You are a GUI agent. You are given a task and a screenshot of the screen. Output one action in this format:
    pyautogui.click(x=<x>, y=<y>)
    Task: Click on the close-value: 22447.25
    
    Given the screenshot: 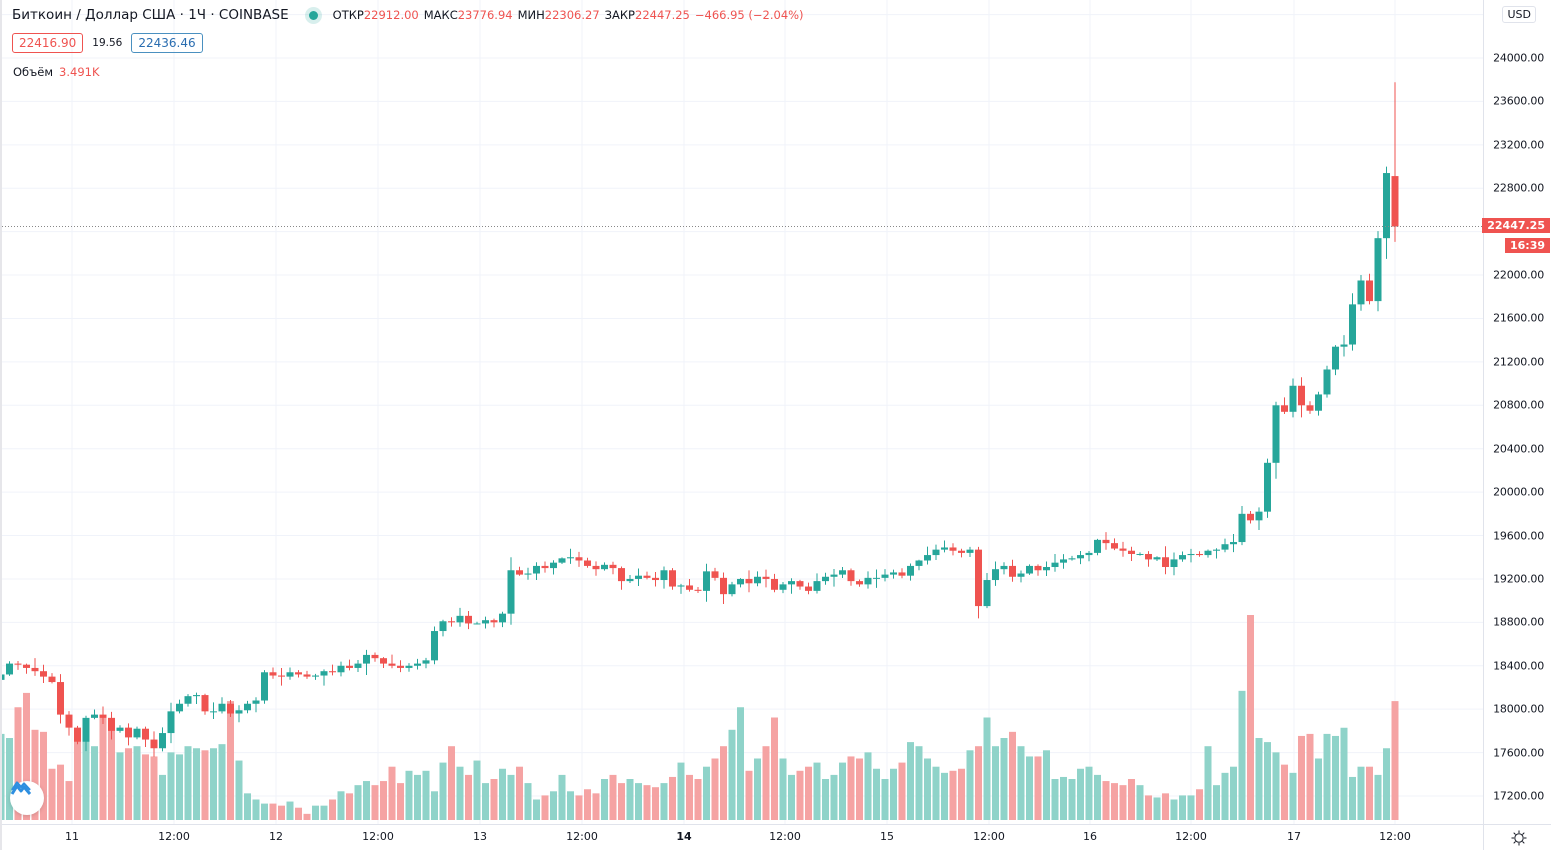 What is the action you would take?
    pyautogui.click(x=662, y=15)
    